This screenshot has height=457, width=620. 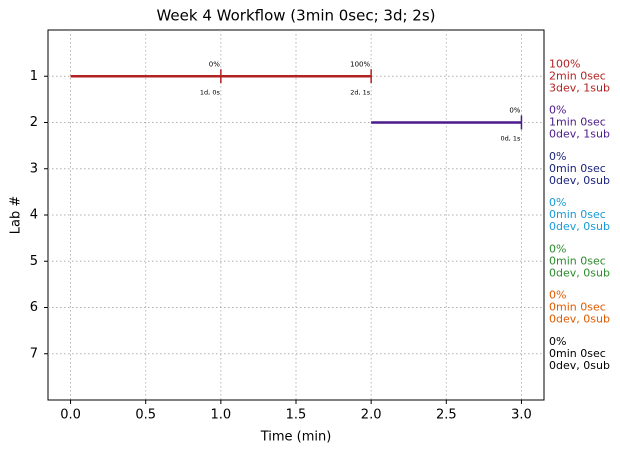 What do you see at coordinates (511, 139) in the screenshot?
I see `milestone-bottom-label: 0d, 1s` at bounding box center [511, 139].